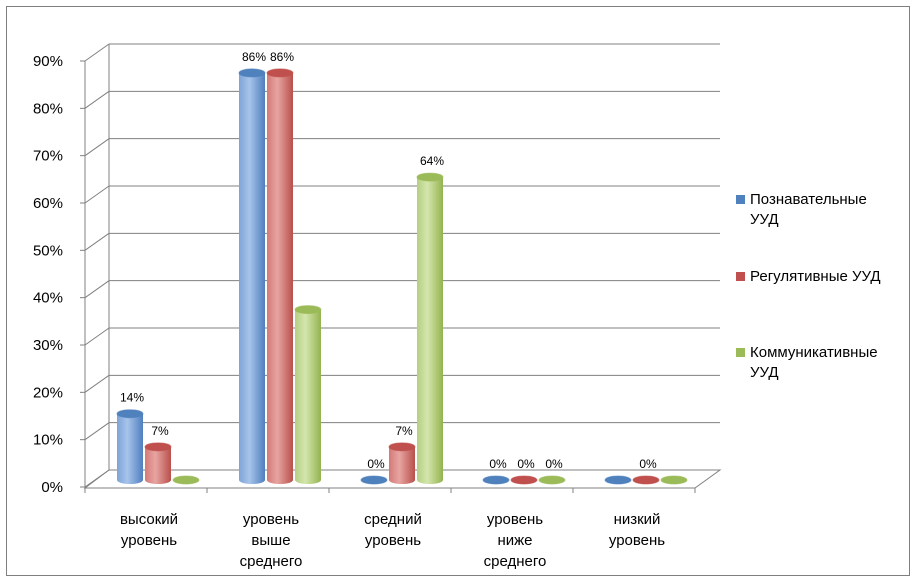  I want to click on y-tick-label: 90%, so click(48, 61).